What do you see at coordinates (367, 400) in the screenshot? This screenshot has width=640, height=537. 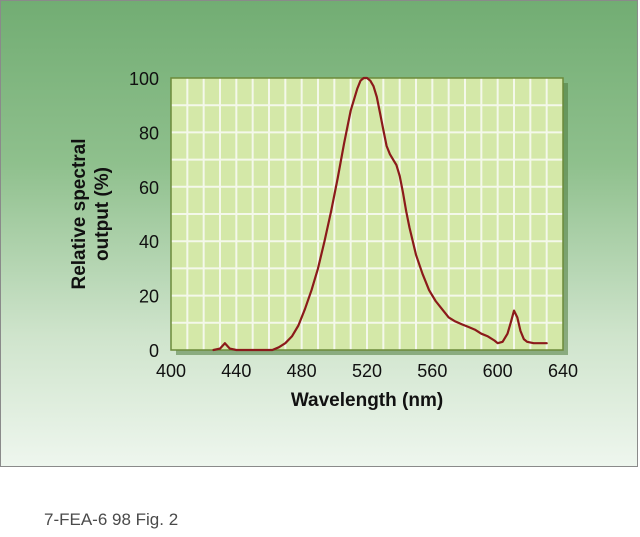 I see `x-axis-title: Wavelength (nm)` at bounding box center [367, 400].